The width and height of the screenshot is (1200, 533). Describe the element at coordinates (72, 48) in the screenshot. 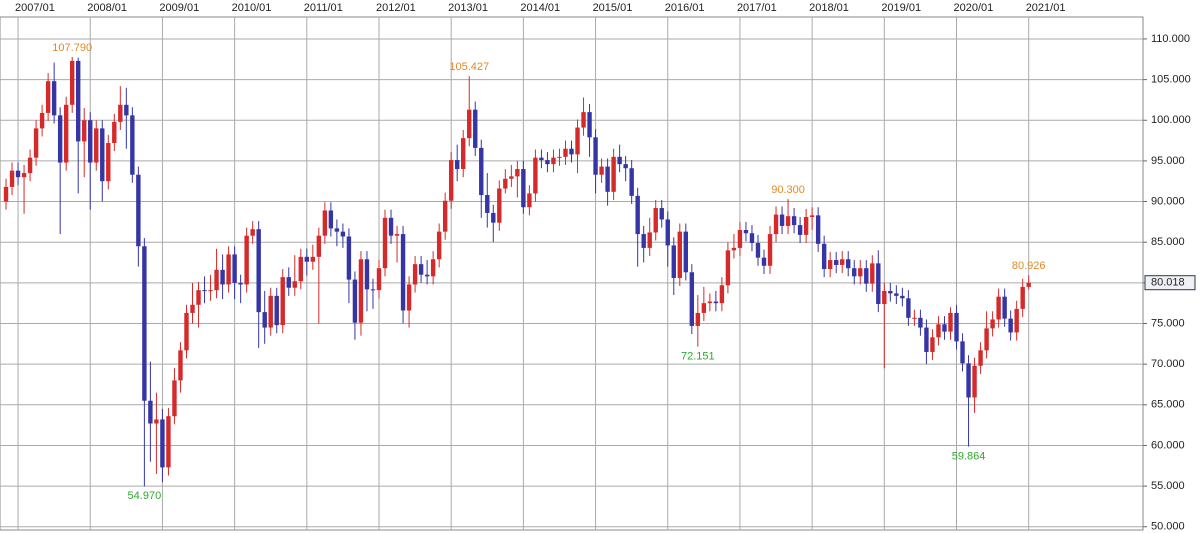

I see `price-annotation: 107.790` at that location.